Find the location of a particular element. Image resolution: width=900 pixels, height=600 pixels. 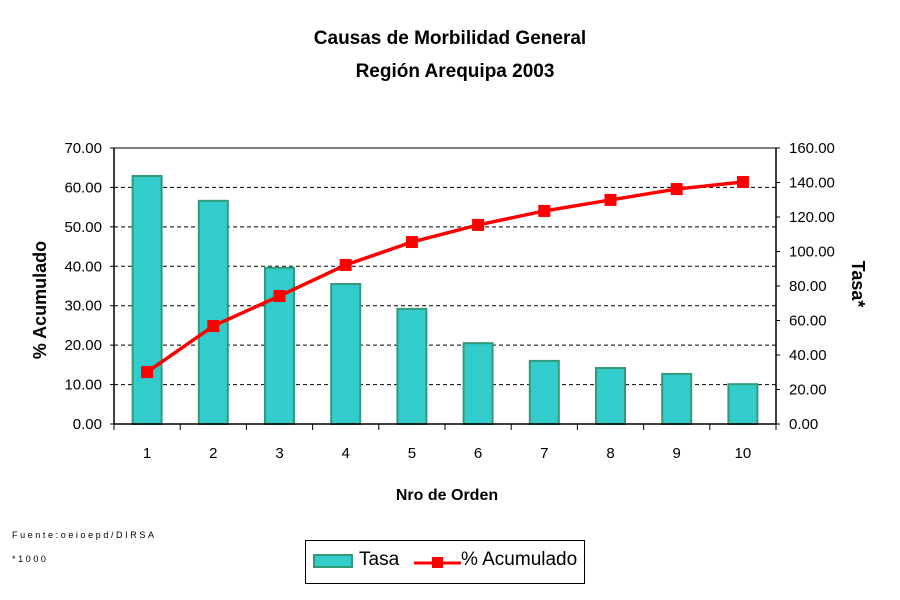

units-note: *1000 is located at coordinates (30, 559).